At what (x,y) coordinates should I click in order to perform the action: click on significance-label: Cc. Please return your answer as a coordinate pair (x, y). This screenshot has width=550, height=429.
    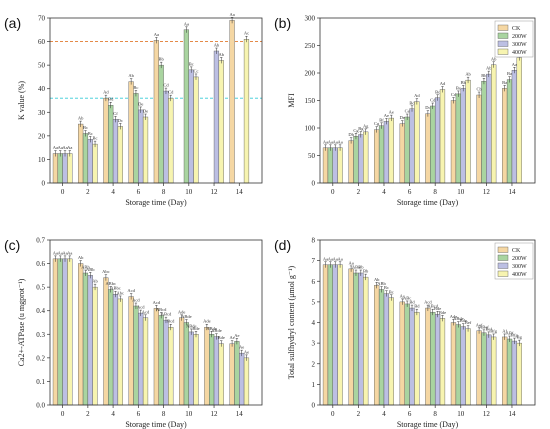
    Looking at the image, I should click on (196, 70).